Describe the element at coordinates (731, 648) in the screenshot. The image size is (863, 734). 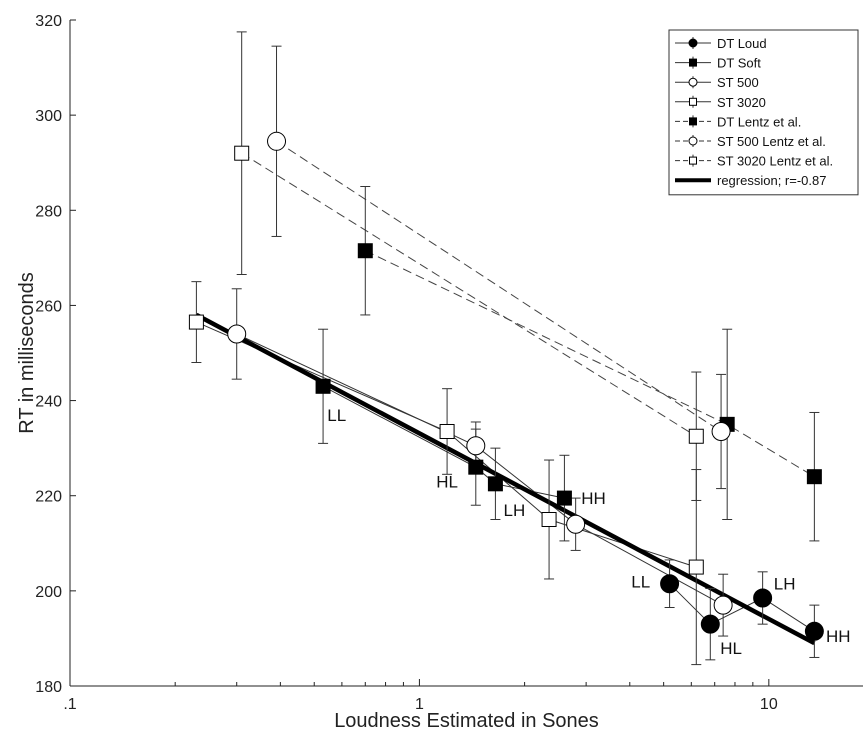
I see `annotation-5: HL` at that location.